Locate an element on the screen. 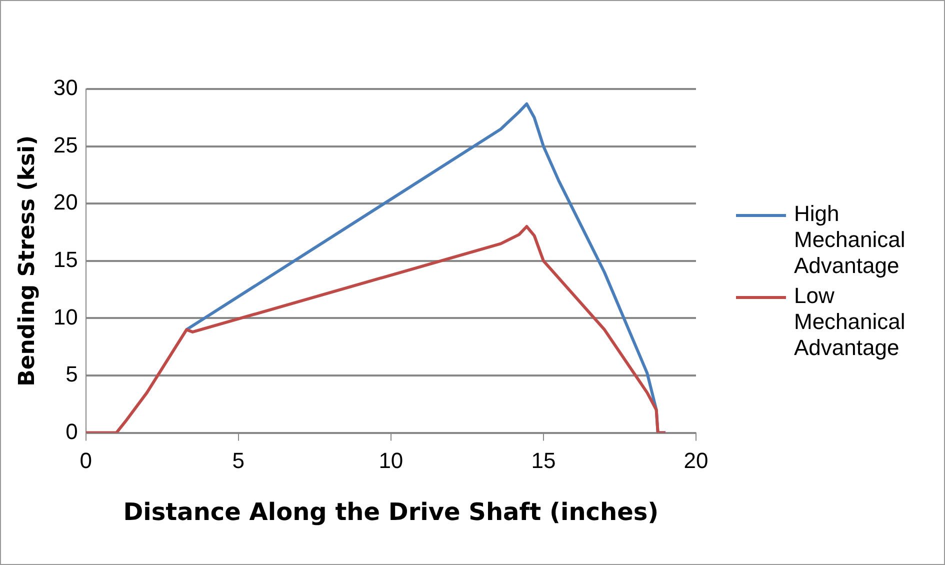 The height and width of the screenshot is (565, 945). y-tick-label: 10 is located at coordinates (65, 317).